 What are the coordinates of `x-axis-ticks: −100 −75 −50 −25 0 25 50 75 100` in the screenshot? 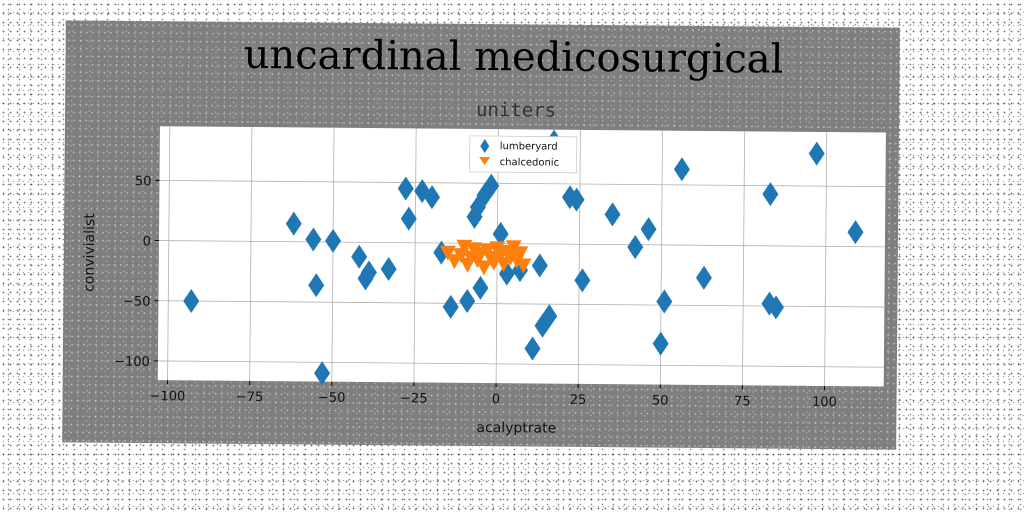 It's located at (493, 395).